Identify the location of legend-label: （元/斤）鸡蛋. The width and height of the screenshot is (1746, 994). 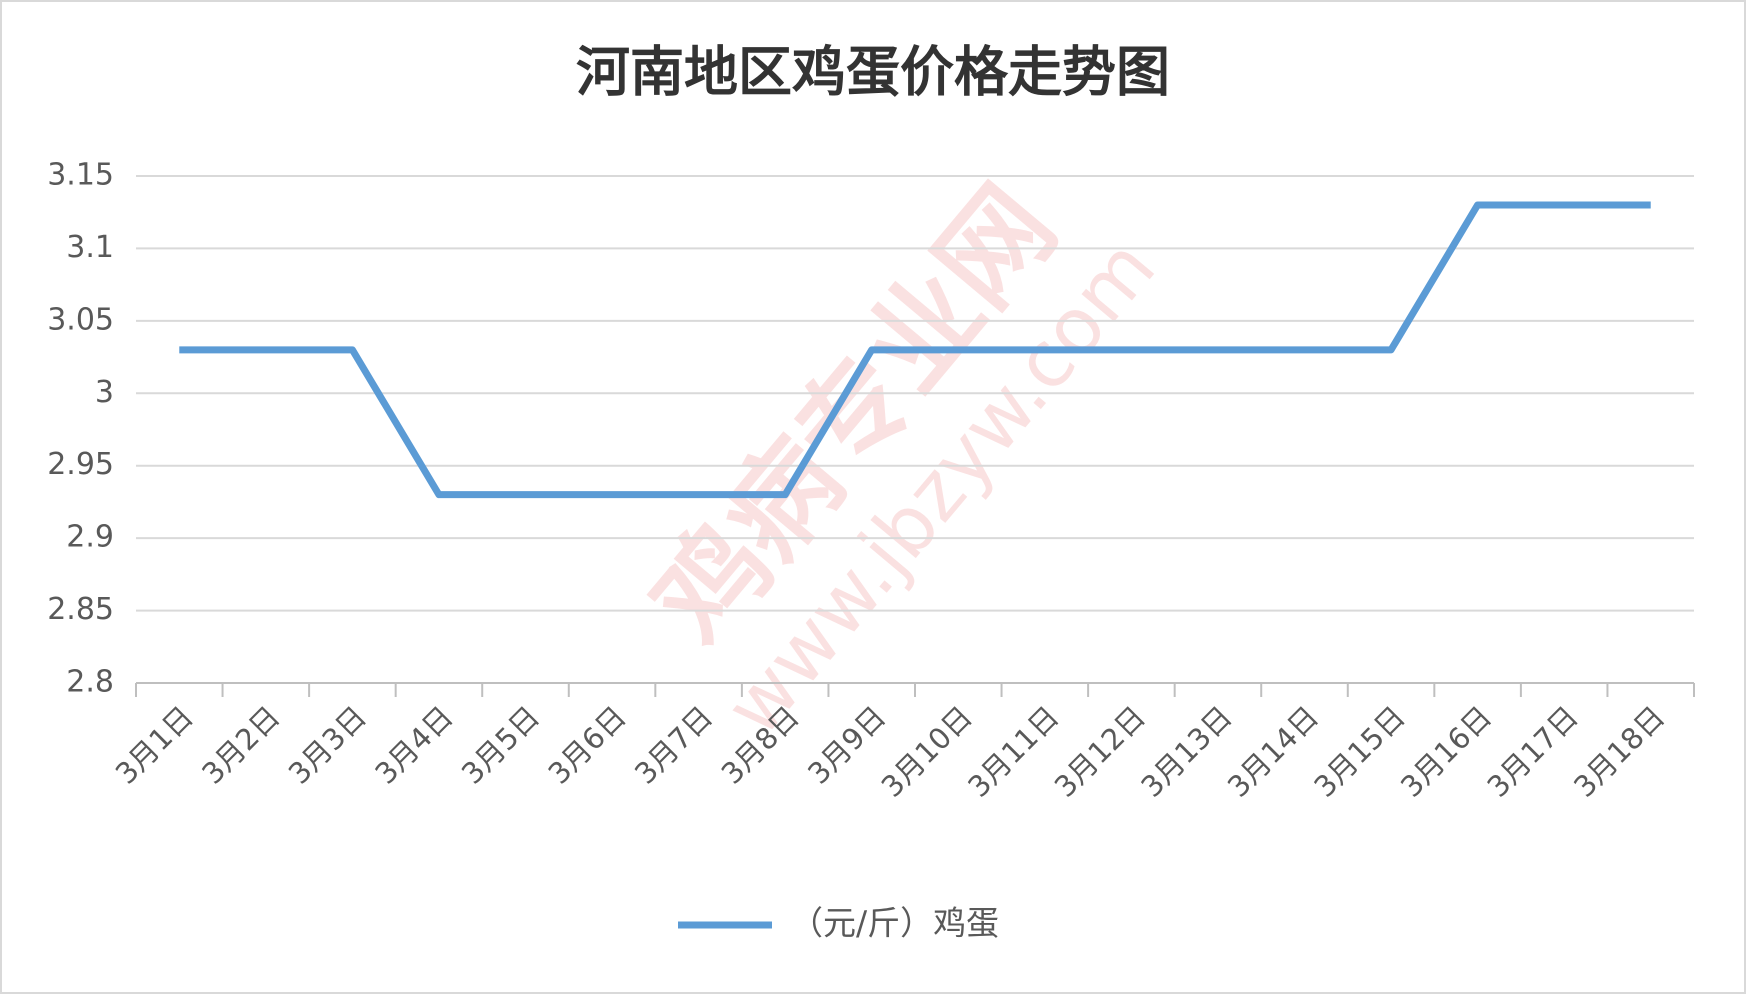
(894, 923).